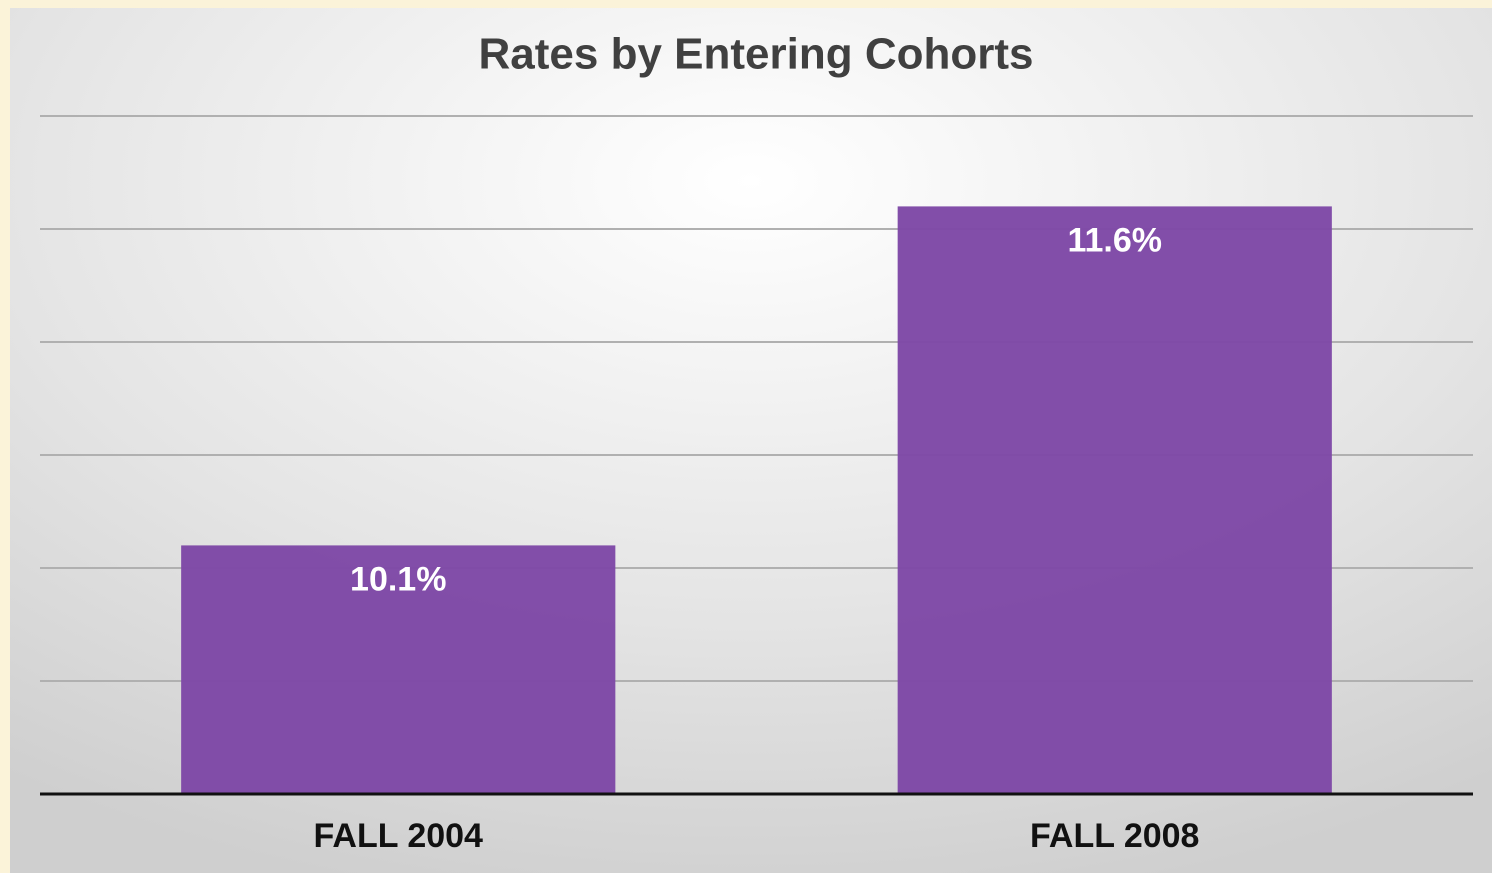 This screenshot has width=1492, height=873. I want to click on bar, so click(398, 669).